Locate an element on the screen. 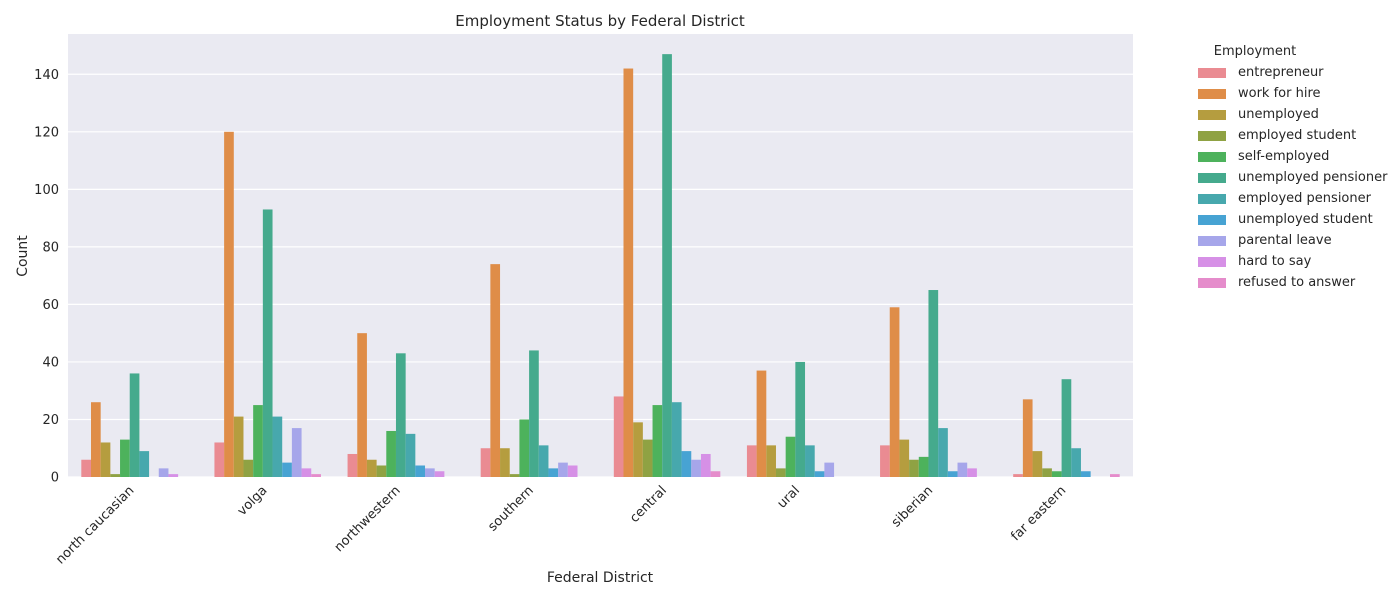 This screenshot has width=1400, height=600. bar-self-employed-north-caucasian is located at coordinates (125, 458).